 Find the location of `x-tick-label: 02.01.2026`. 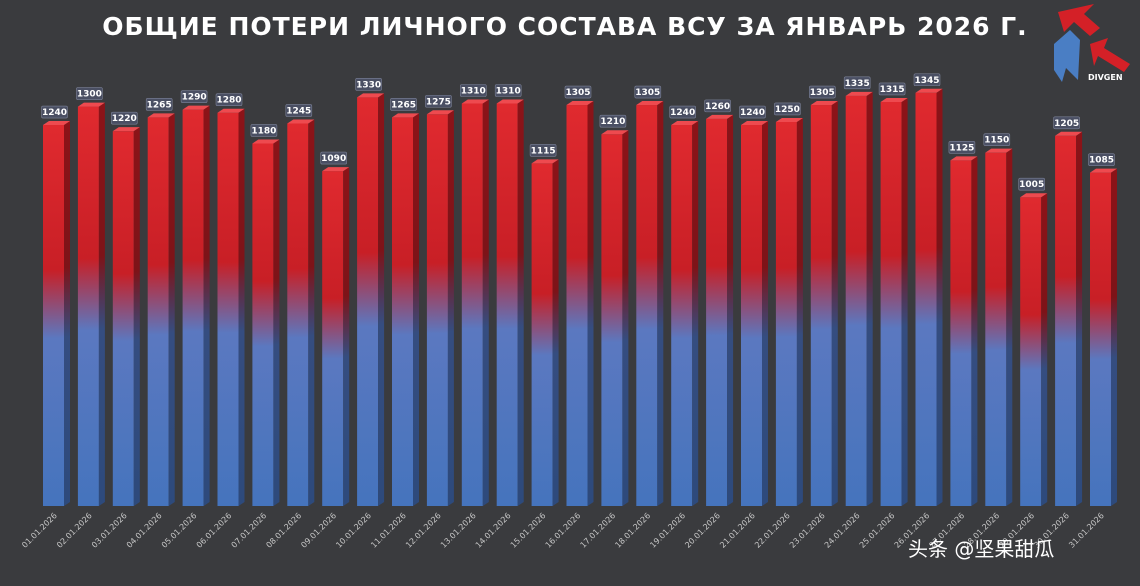

x-tick-label: 02.01.2026 is located at coordinates (74, 530).